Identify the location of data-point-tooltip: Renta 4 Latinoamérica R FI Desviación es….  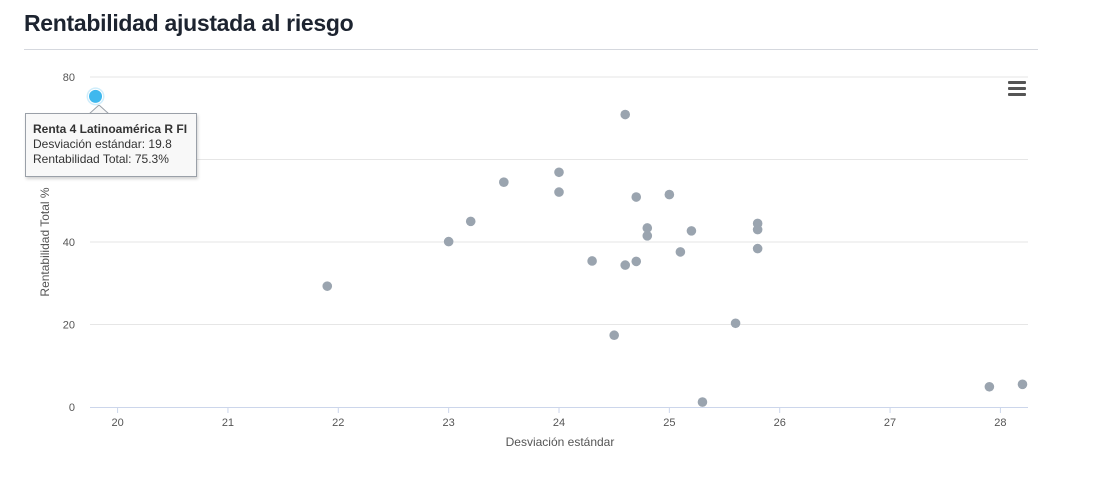
(111, 145).